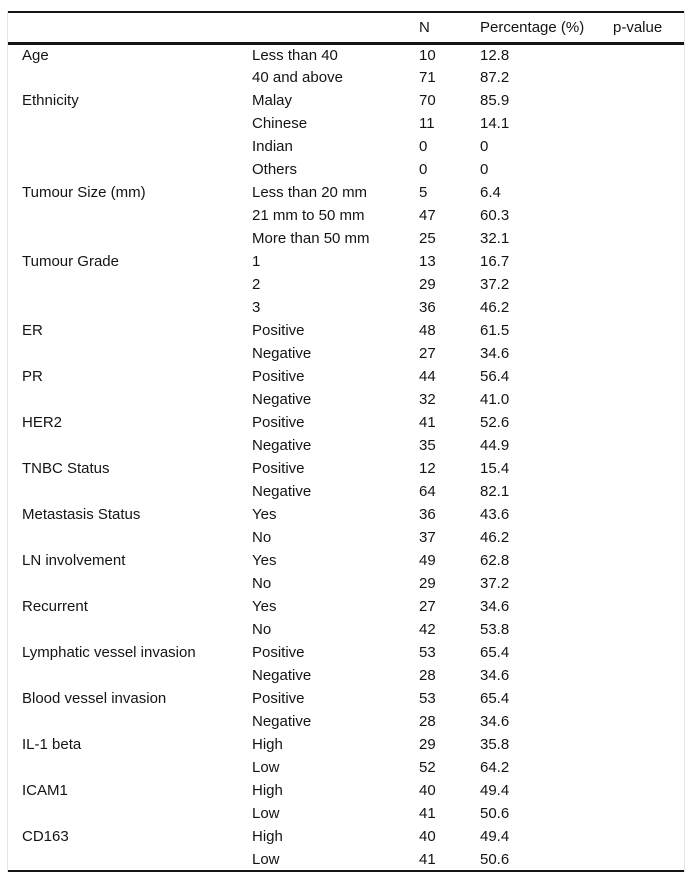  Describe the element at coordinates (427, 767) in the screenshot. I see `n-cell: 52` at that location.